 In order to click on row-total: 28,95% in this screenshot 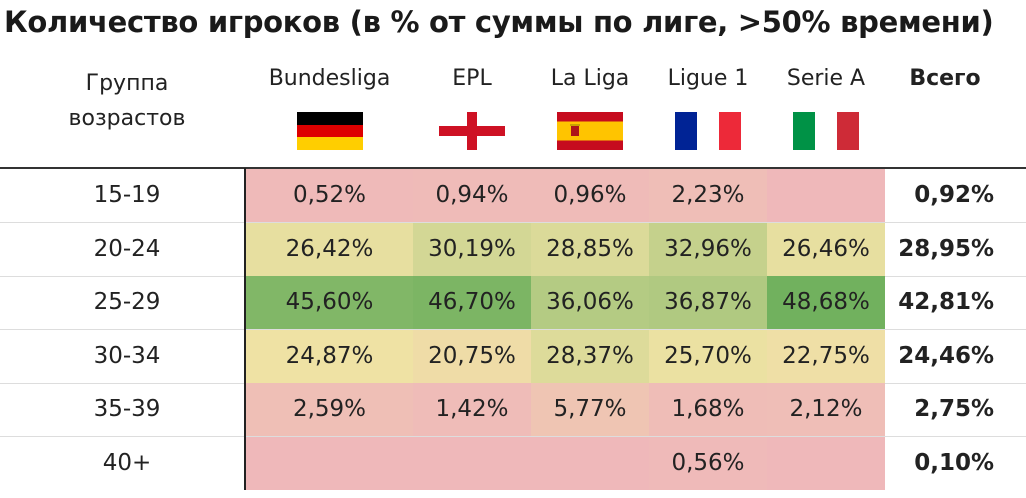, I will do `click(946, 248)`.